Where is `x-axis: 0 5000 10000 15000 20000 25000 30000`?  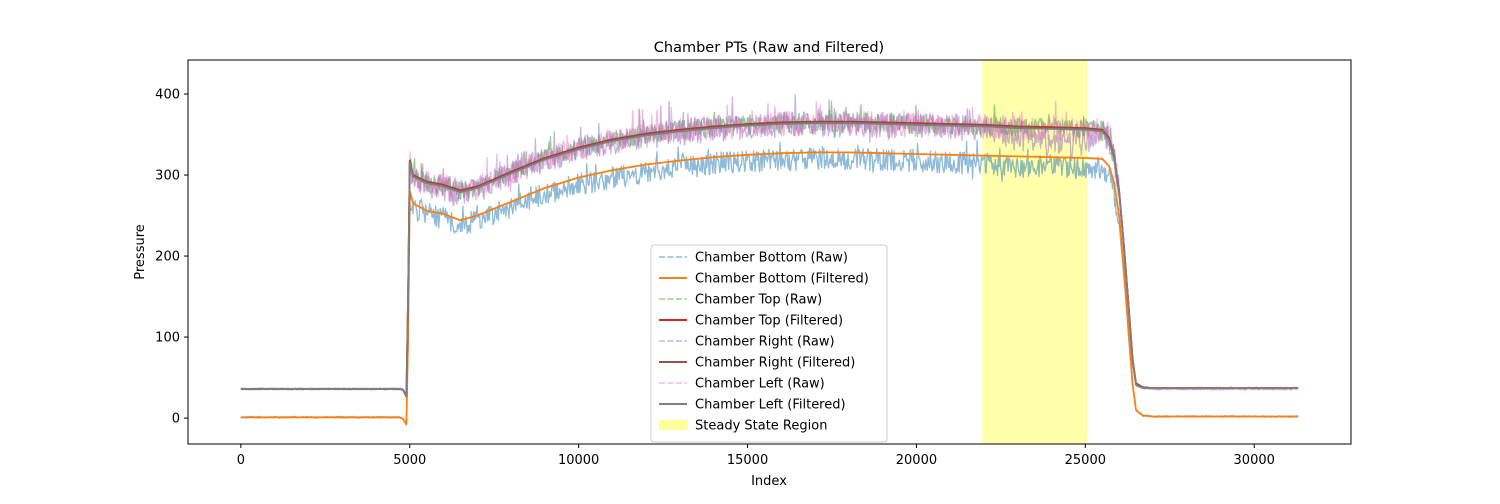
x-axis: 0 5000 10000 15000 20000 25000 30000 is located at coordinates (756, 456).